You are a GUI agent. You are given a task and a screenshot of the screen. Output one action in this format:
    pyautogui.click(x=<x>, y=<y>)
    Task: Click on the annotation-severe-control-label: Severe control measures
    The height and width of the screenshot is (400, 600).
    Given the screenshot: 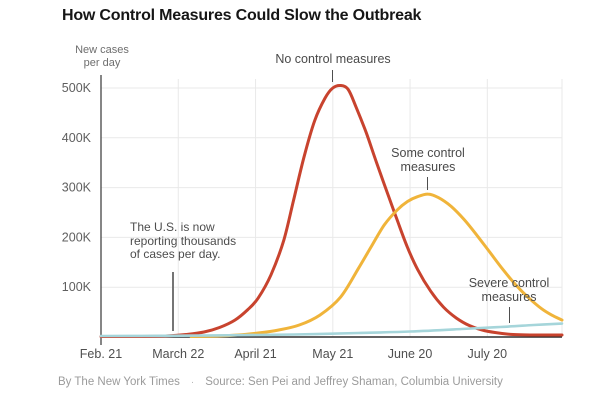 What is the action you would take?
    pyautogui.click(x=509, y=290)
    